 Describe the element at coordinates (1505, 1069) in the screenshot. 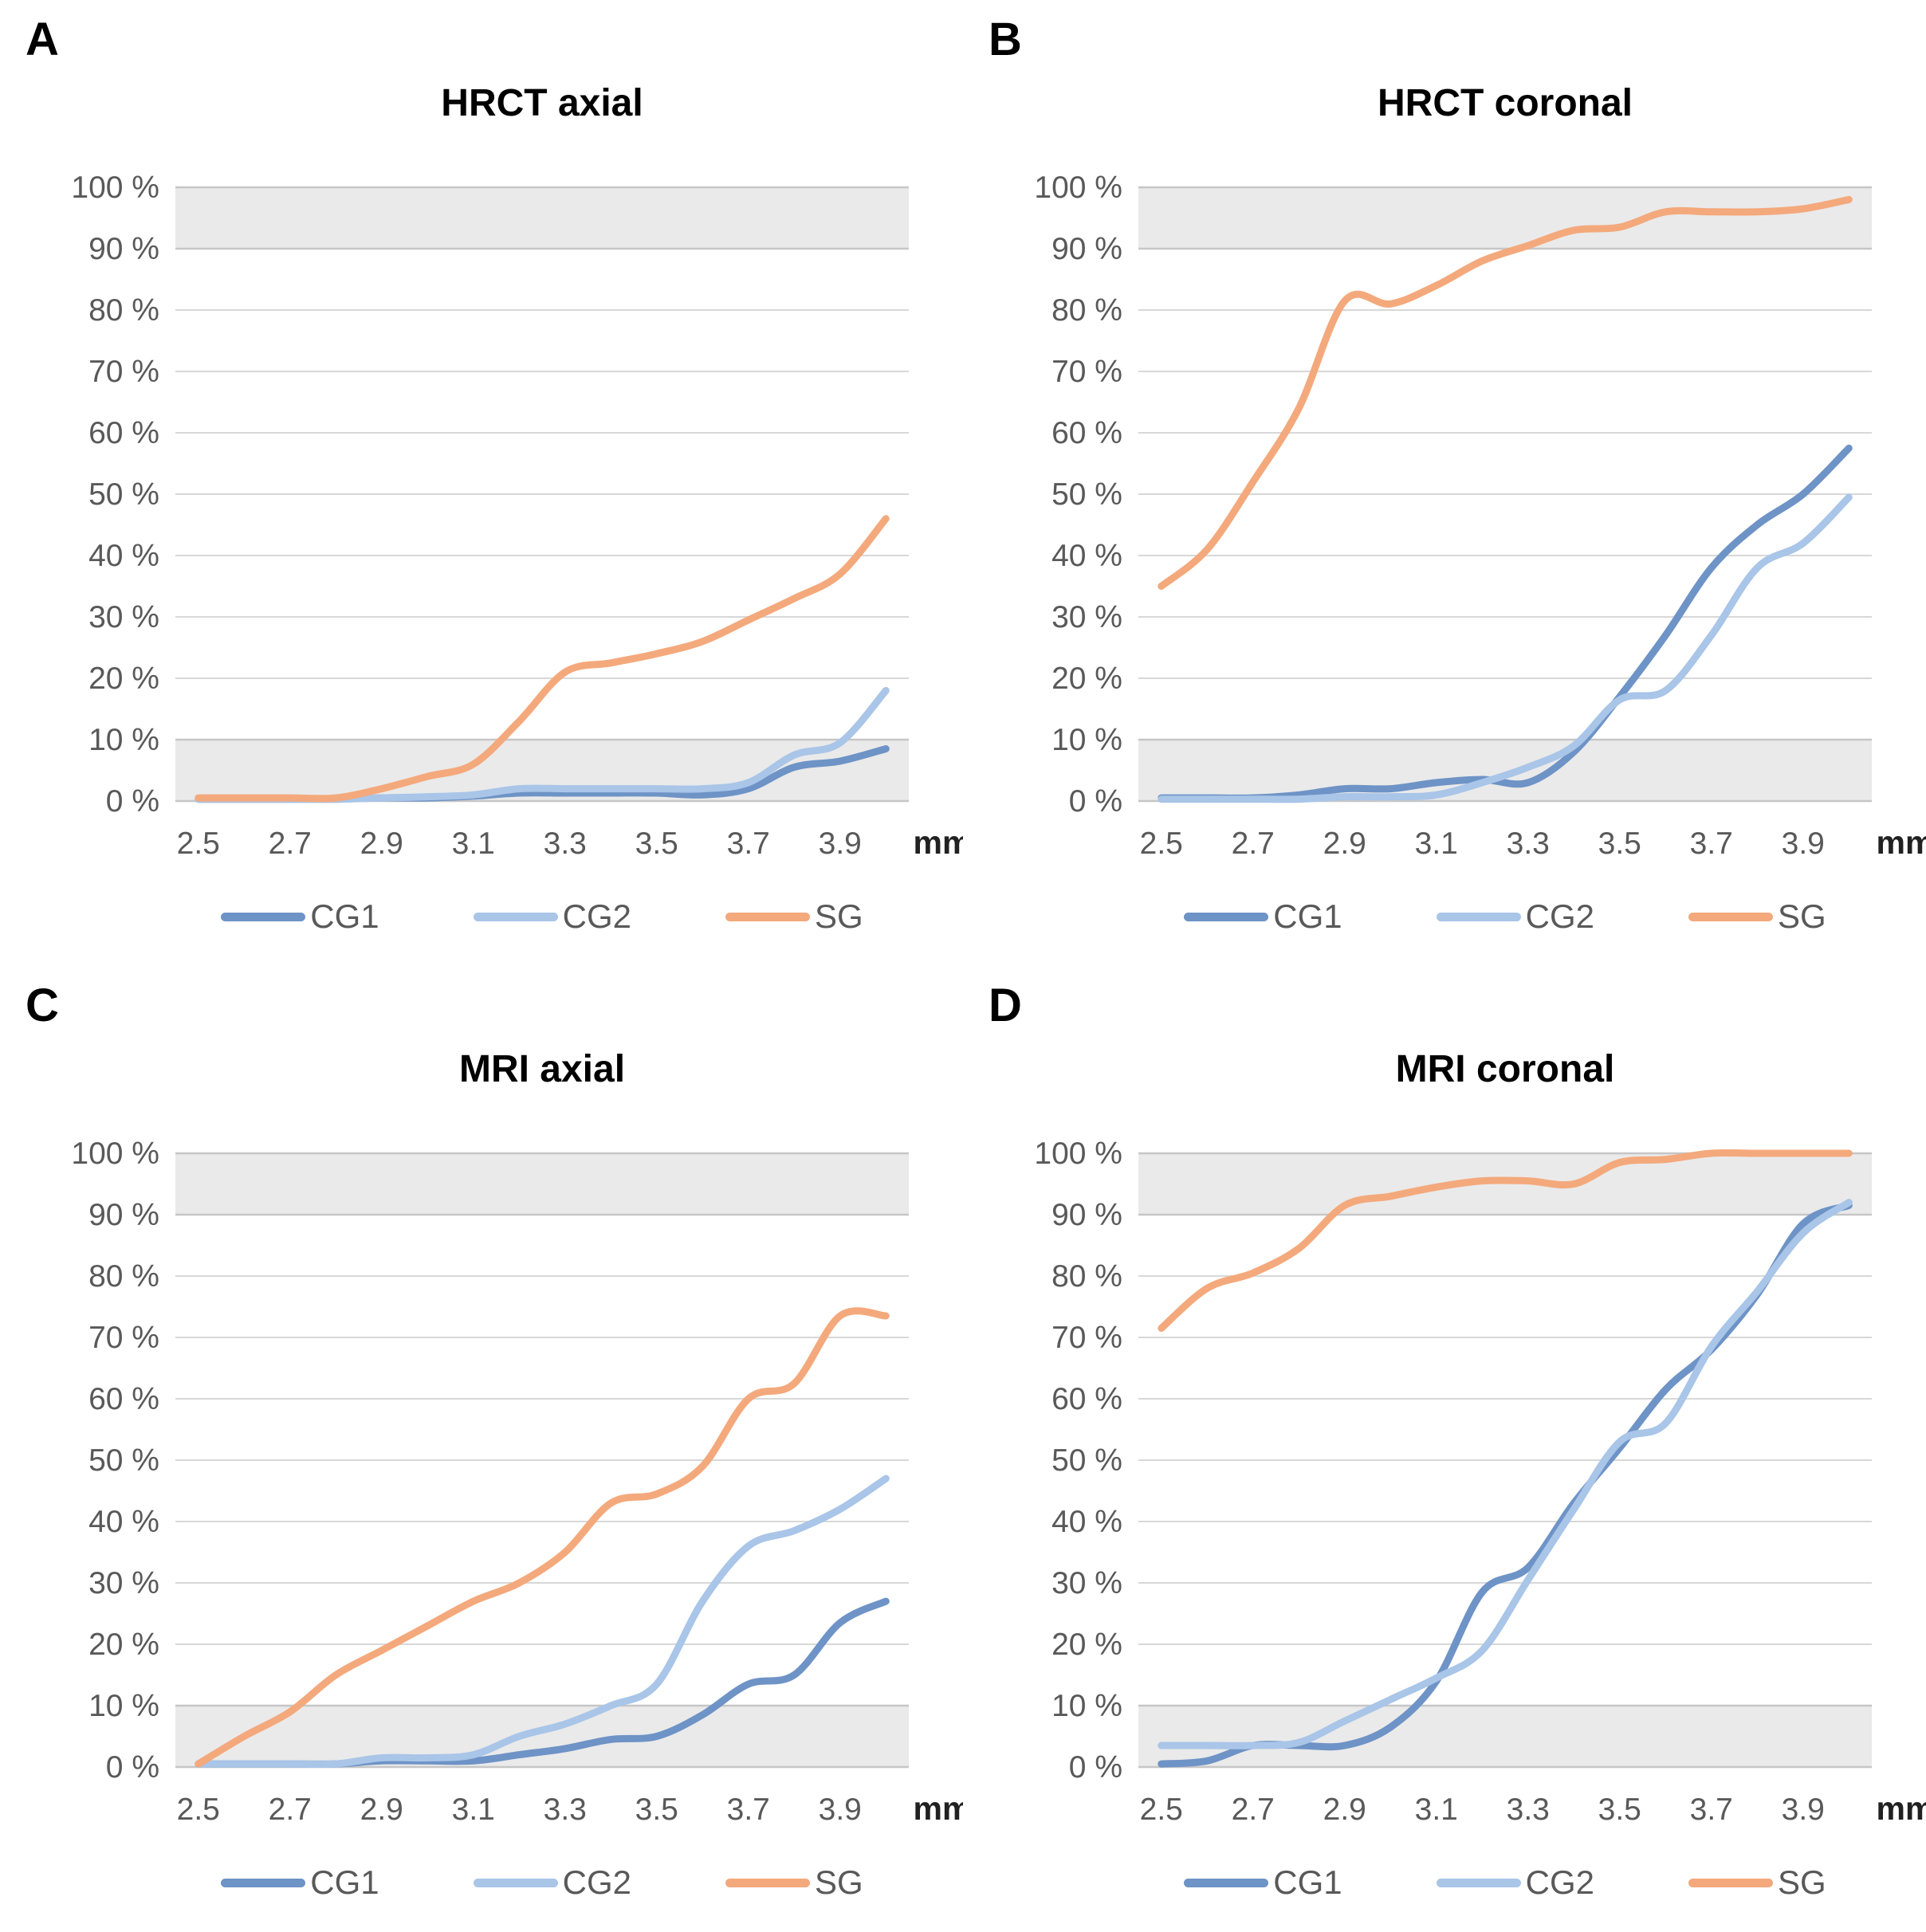

I see `chart-title: MRI coronal` at that location.